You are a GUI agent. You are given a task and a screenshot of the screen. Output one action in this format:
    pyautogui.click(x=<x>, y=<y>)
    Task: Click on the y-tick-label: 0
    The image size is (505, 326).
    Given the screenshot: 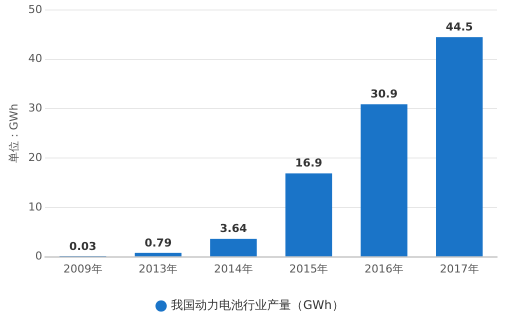 What is the action you would take?
    pyautogui.click(x=38, y=256)
    